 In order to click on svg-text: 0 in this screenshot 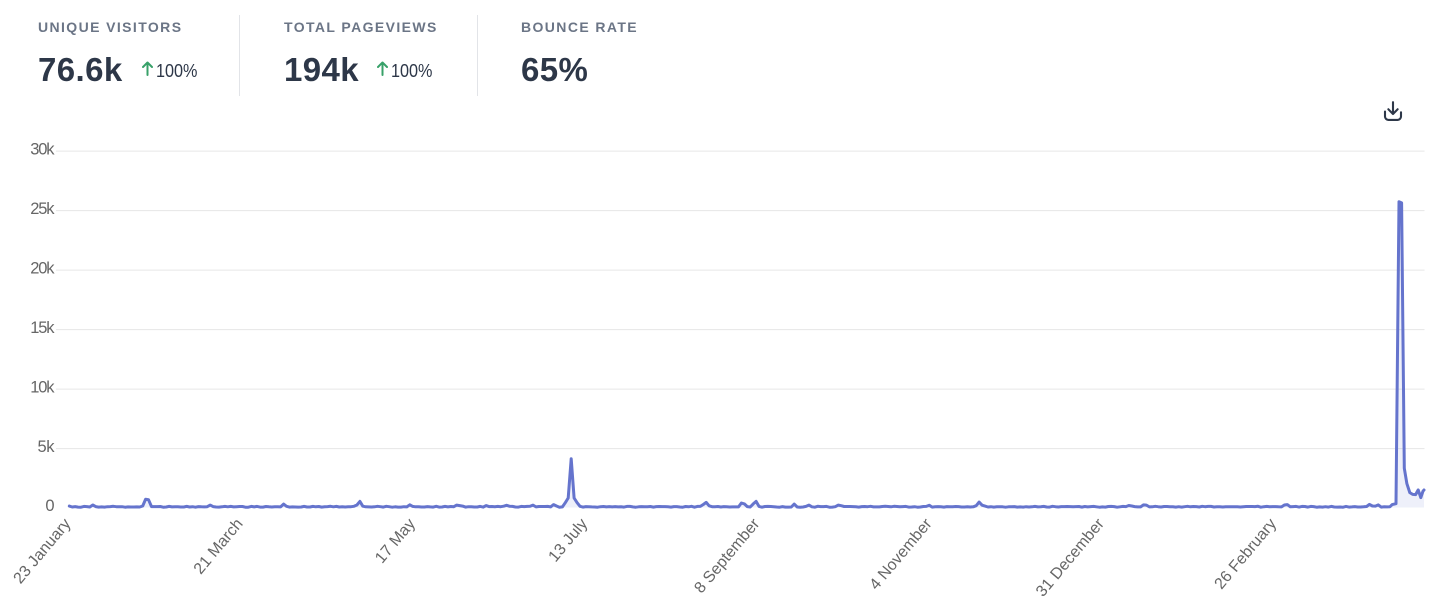, I will do `click(49, 506)`.